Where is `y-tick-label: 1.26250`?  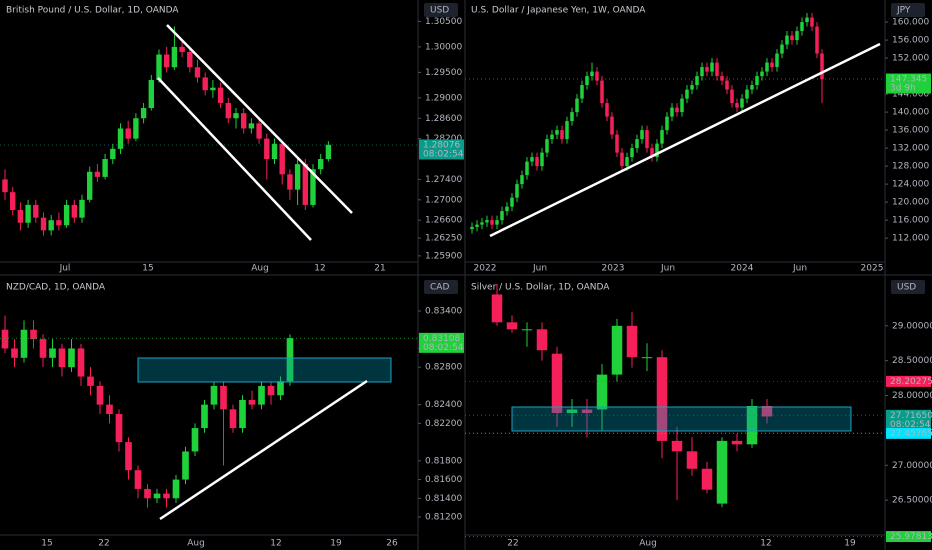
y-tick-label: 1.26250 is located at coordinates (443, 239).